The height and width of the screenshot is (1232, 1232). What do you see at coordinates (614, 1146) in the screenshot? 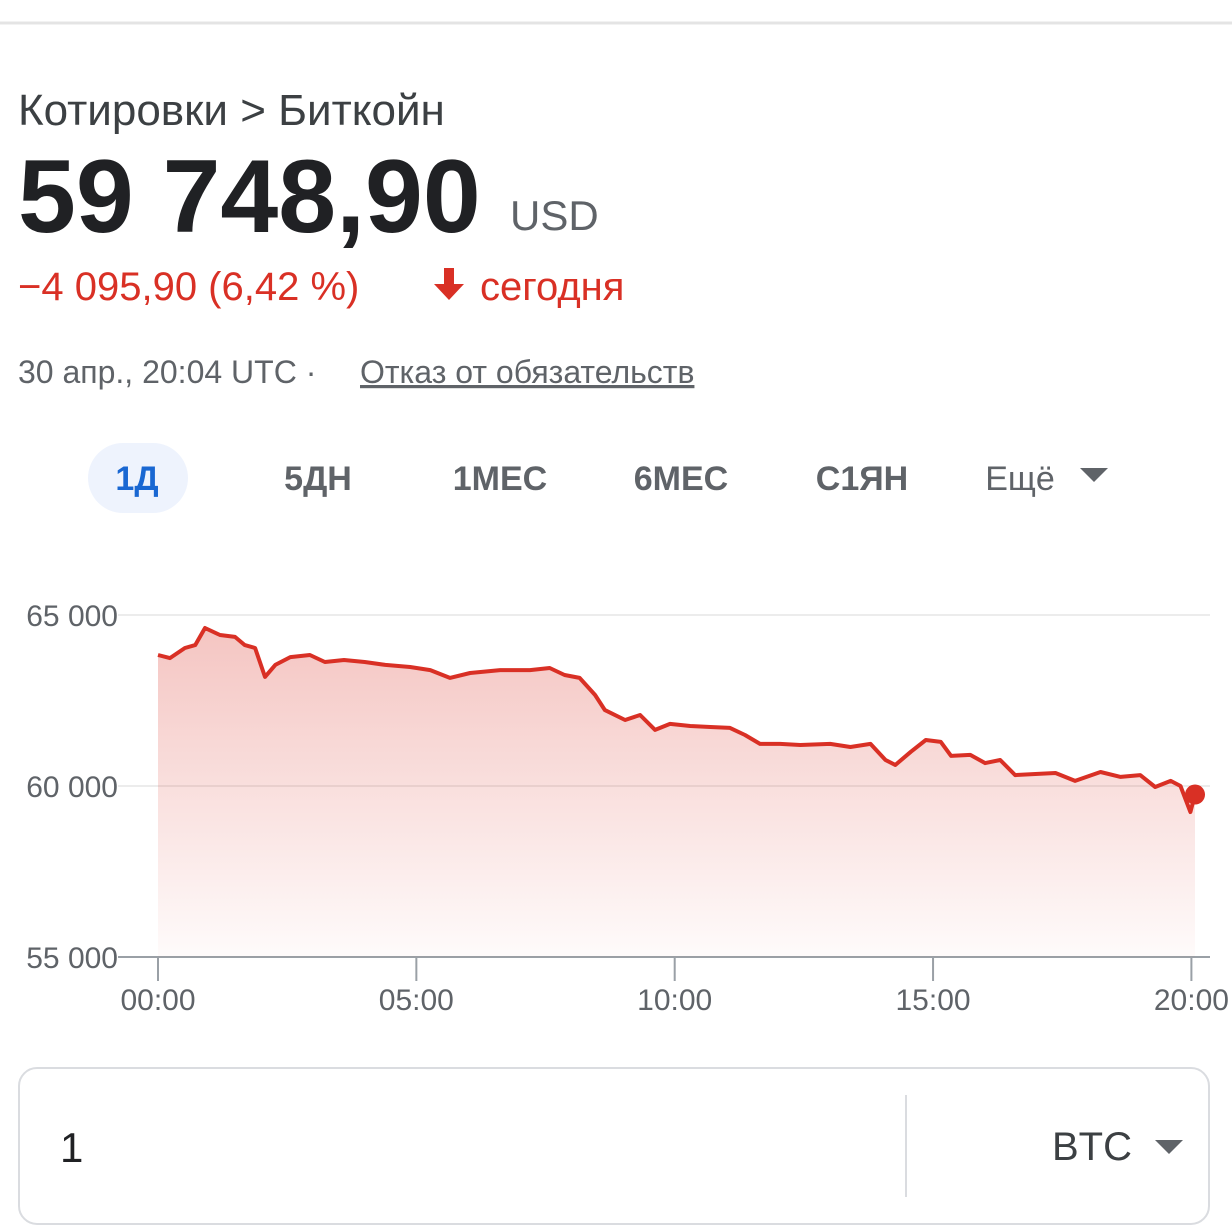
I see `converter-box` at bounding box center [614, 1146].